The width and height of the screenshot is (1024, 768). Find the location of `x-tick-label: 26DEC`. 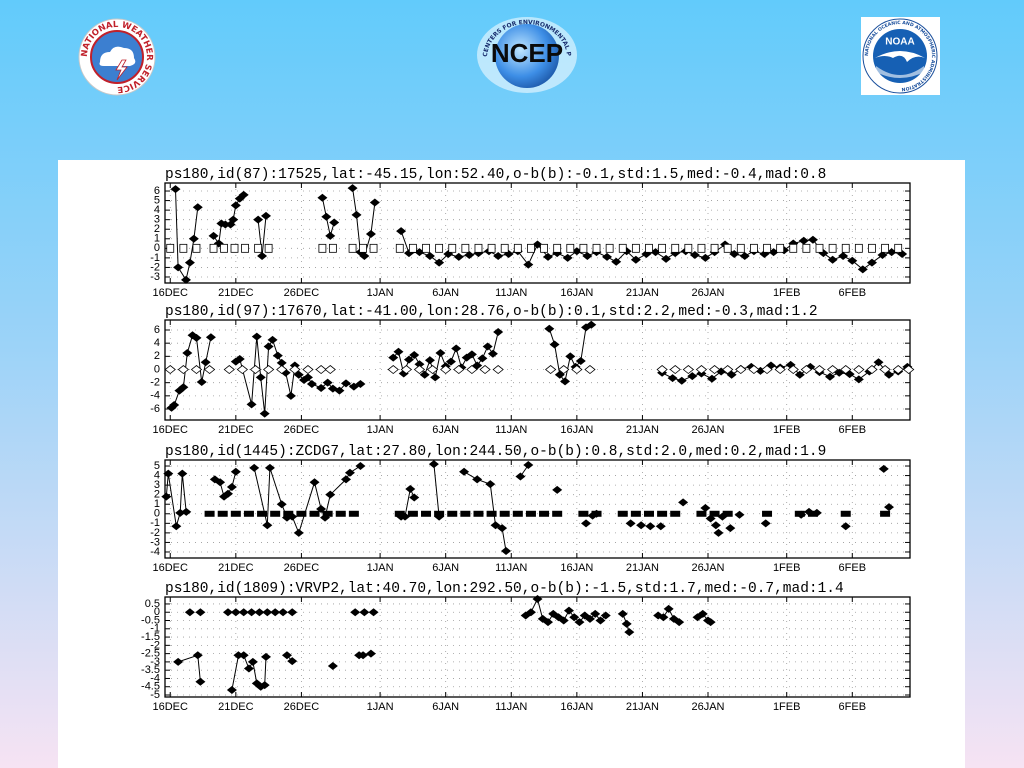

x-tick-label: 26DEC is located at coordinates (302, 430).